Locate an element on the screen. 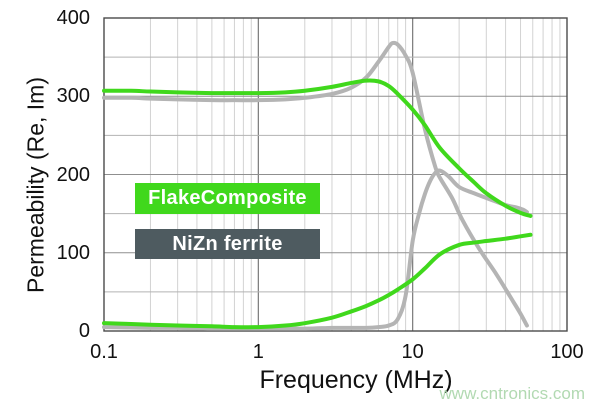  x-axis-label: Frequency (MHz) is located at coordinates (356, 380).